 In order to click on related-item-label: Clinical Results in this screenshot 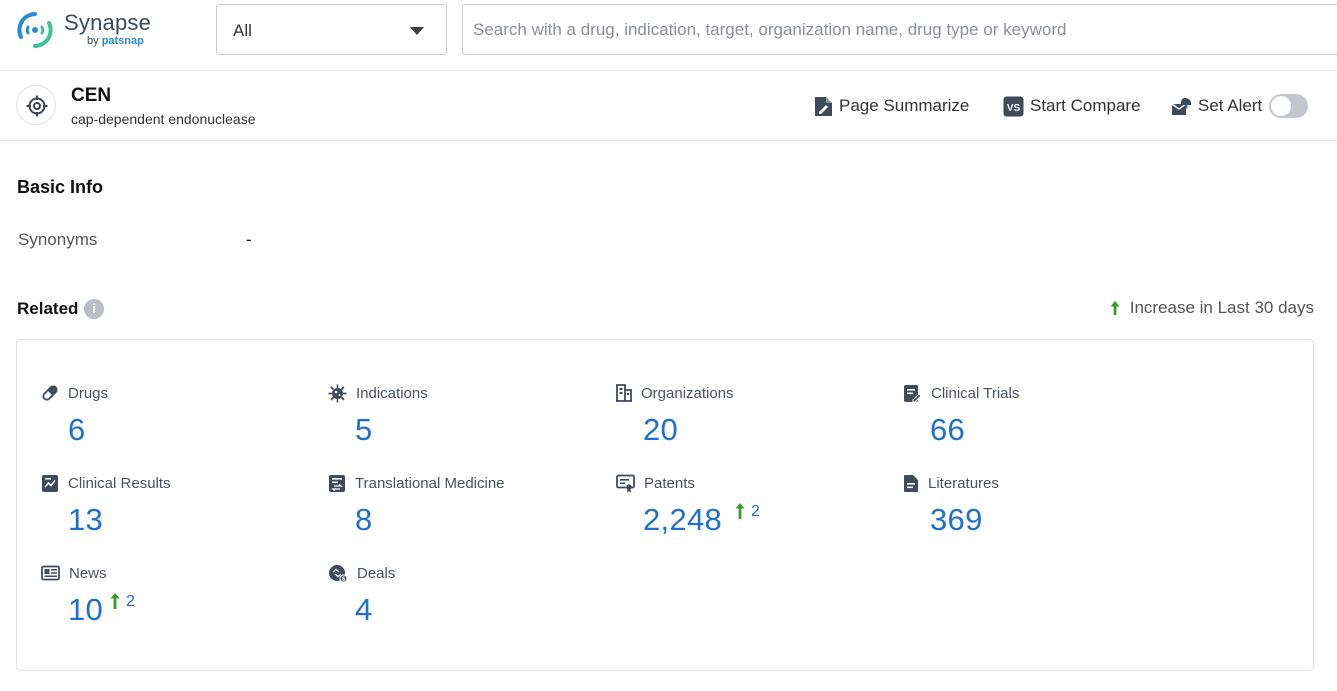, I will do `click(119, 483)`.